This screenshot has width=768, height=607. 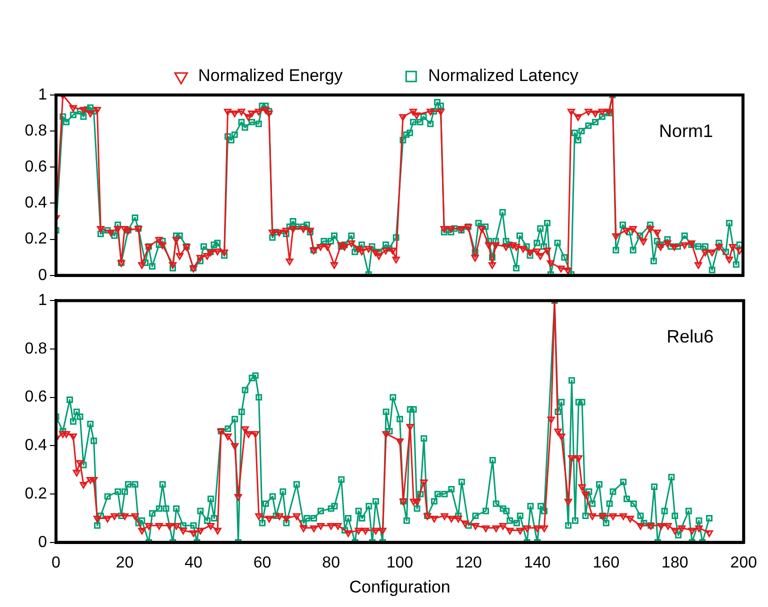 What do you see at coordinates (675, 563) in the screenshot?
I see `x-tick-label: 180` at bounding box center [675, 563].